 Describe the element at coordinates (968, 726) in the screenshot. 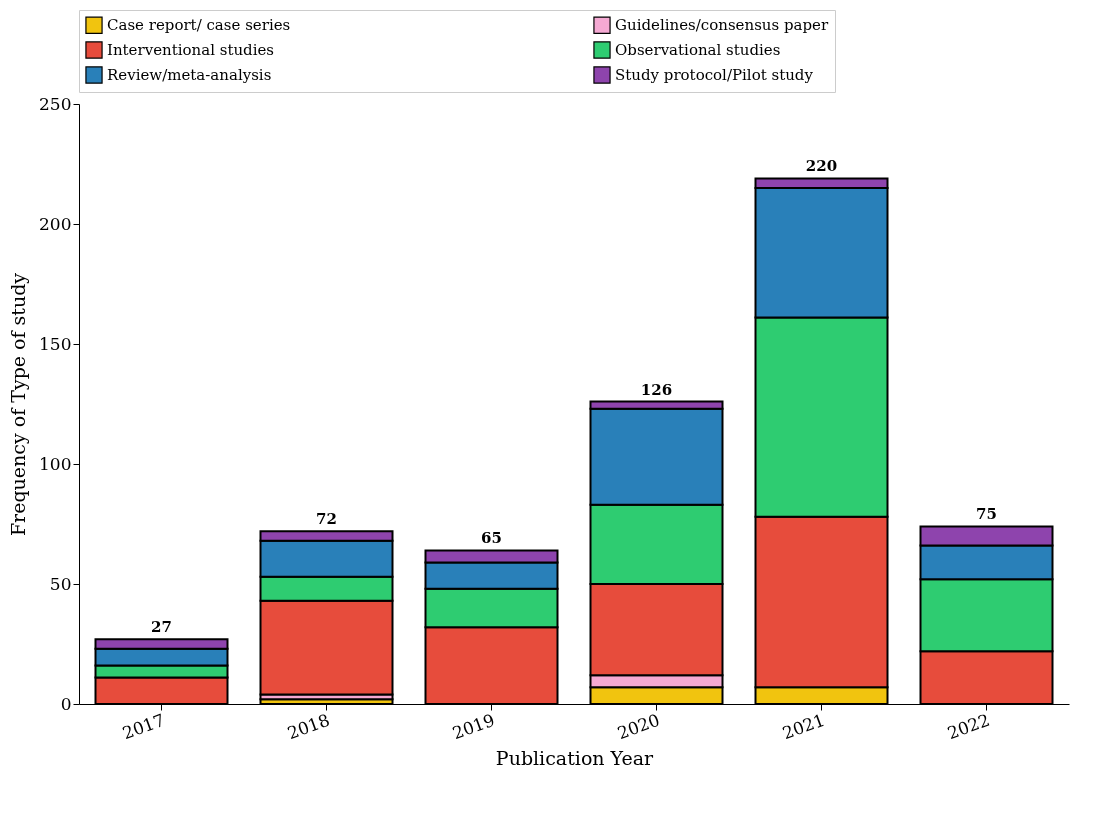

I see `x-tick-label: 2022` at that location.